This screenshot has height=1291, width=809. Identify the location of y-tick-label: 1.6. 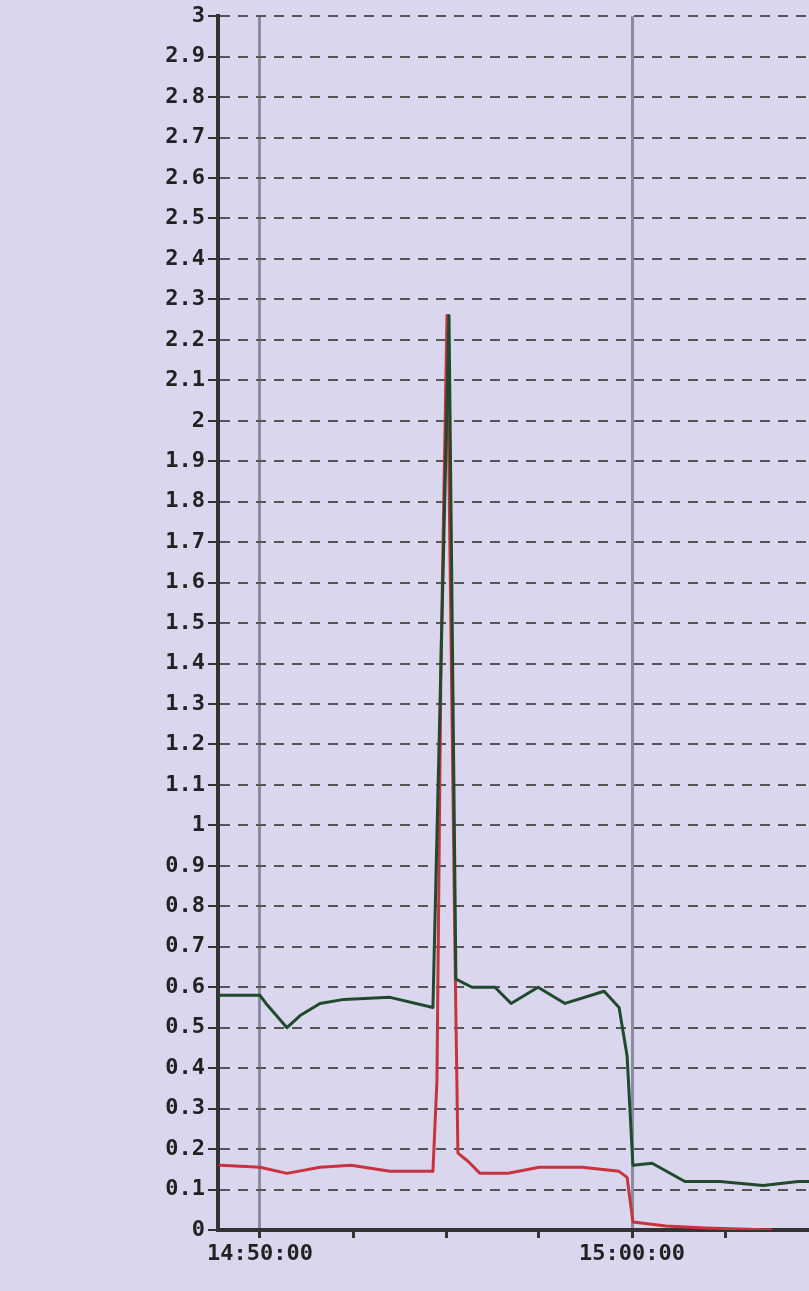
(185, 581).